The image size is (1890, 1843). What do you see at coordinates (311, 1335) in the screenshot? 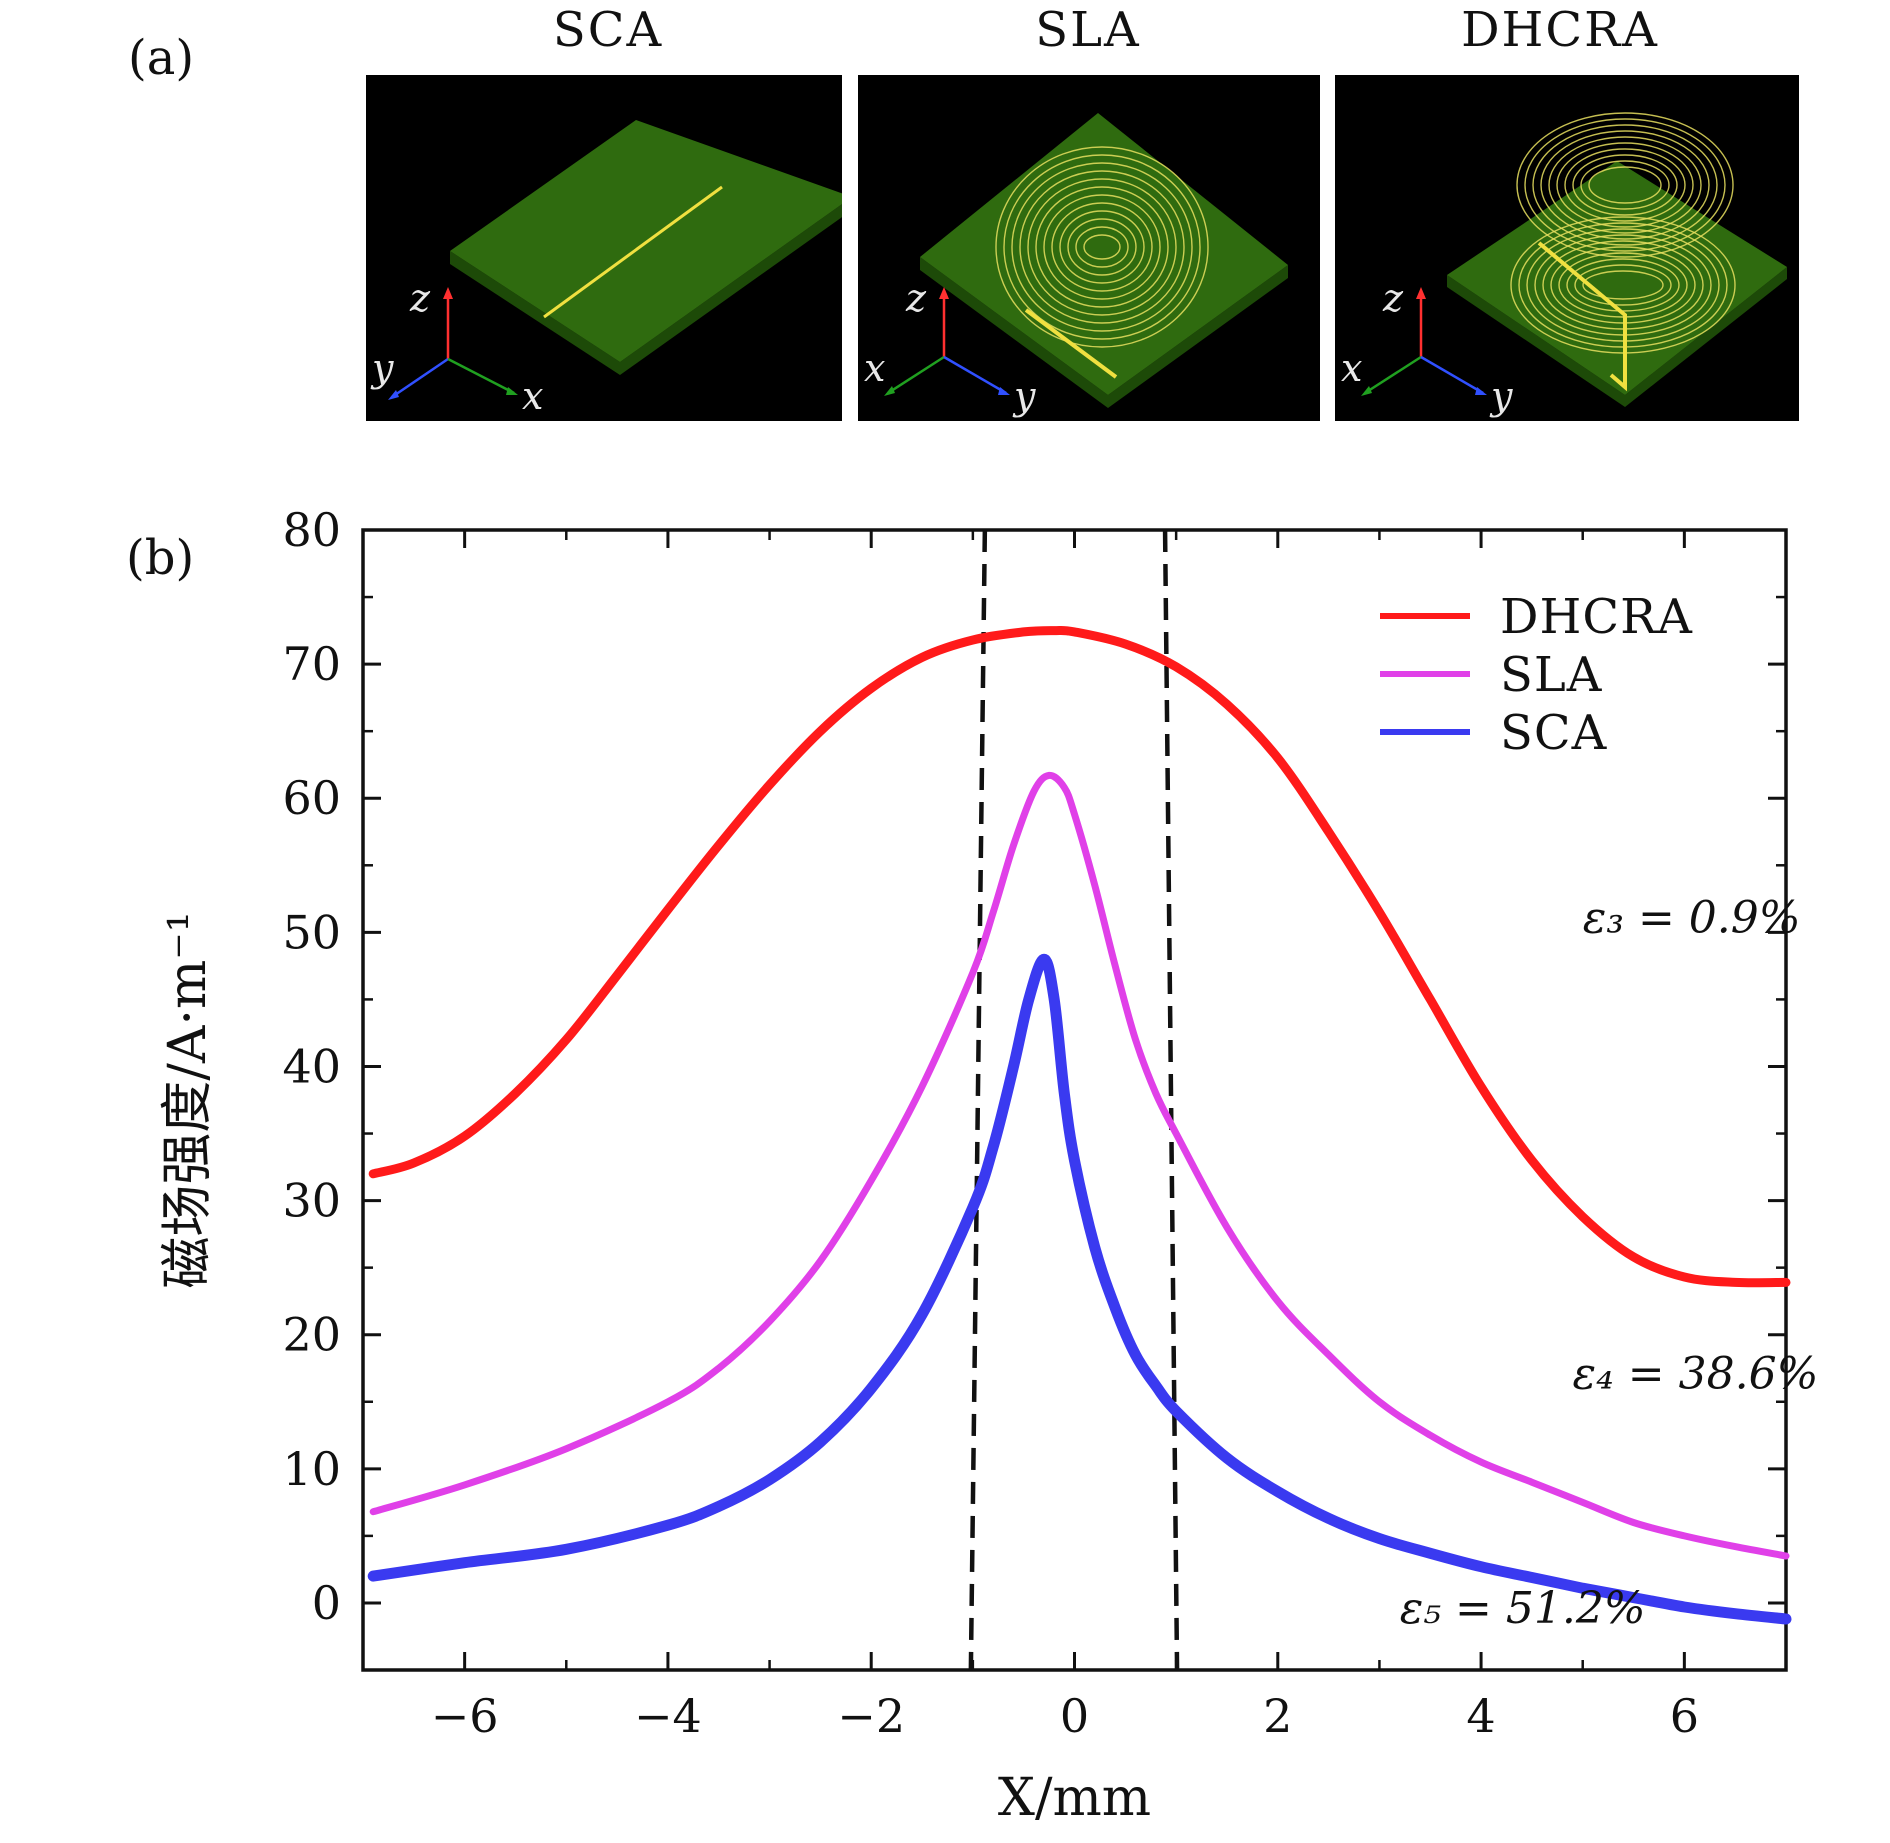
I see `y-tick-label: 20` at bounding box center [311, 1335].